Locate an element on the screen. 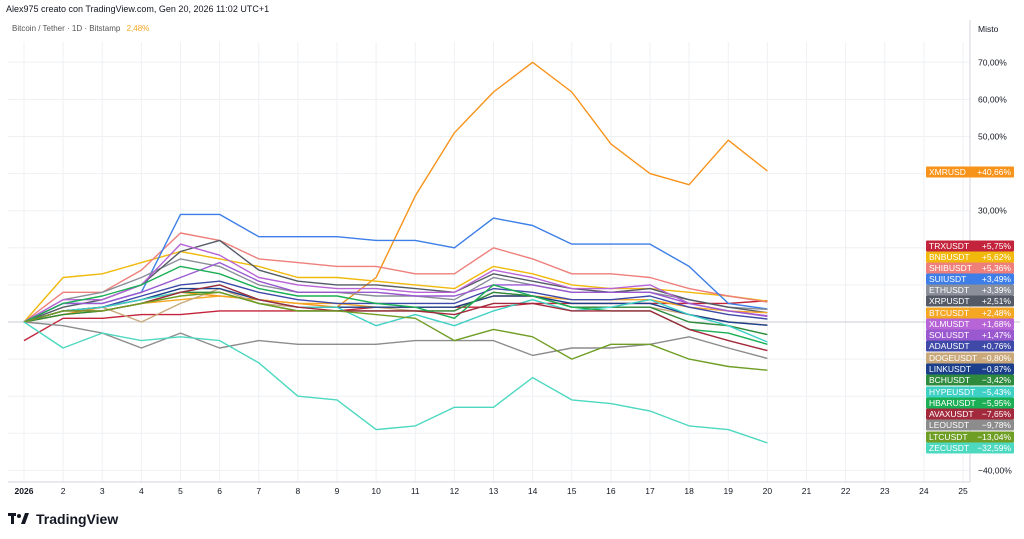 The height and width of the screenshot is (539, 1024). series-tag-ethusdt is located at coordinates (970, 290).